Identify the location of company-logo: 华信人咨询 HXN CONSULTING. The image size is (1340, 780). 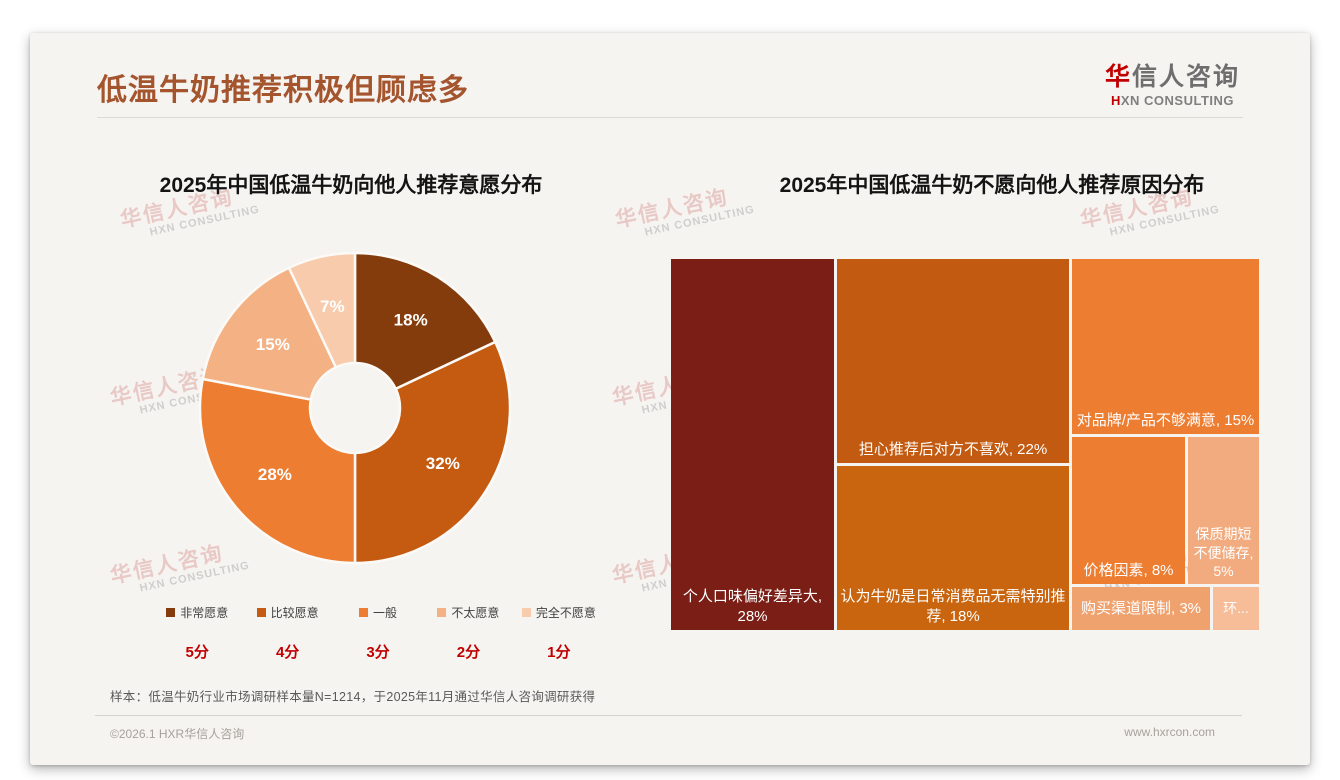
(1172, 82).